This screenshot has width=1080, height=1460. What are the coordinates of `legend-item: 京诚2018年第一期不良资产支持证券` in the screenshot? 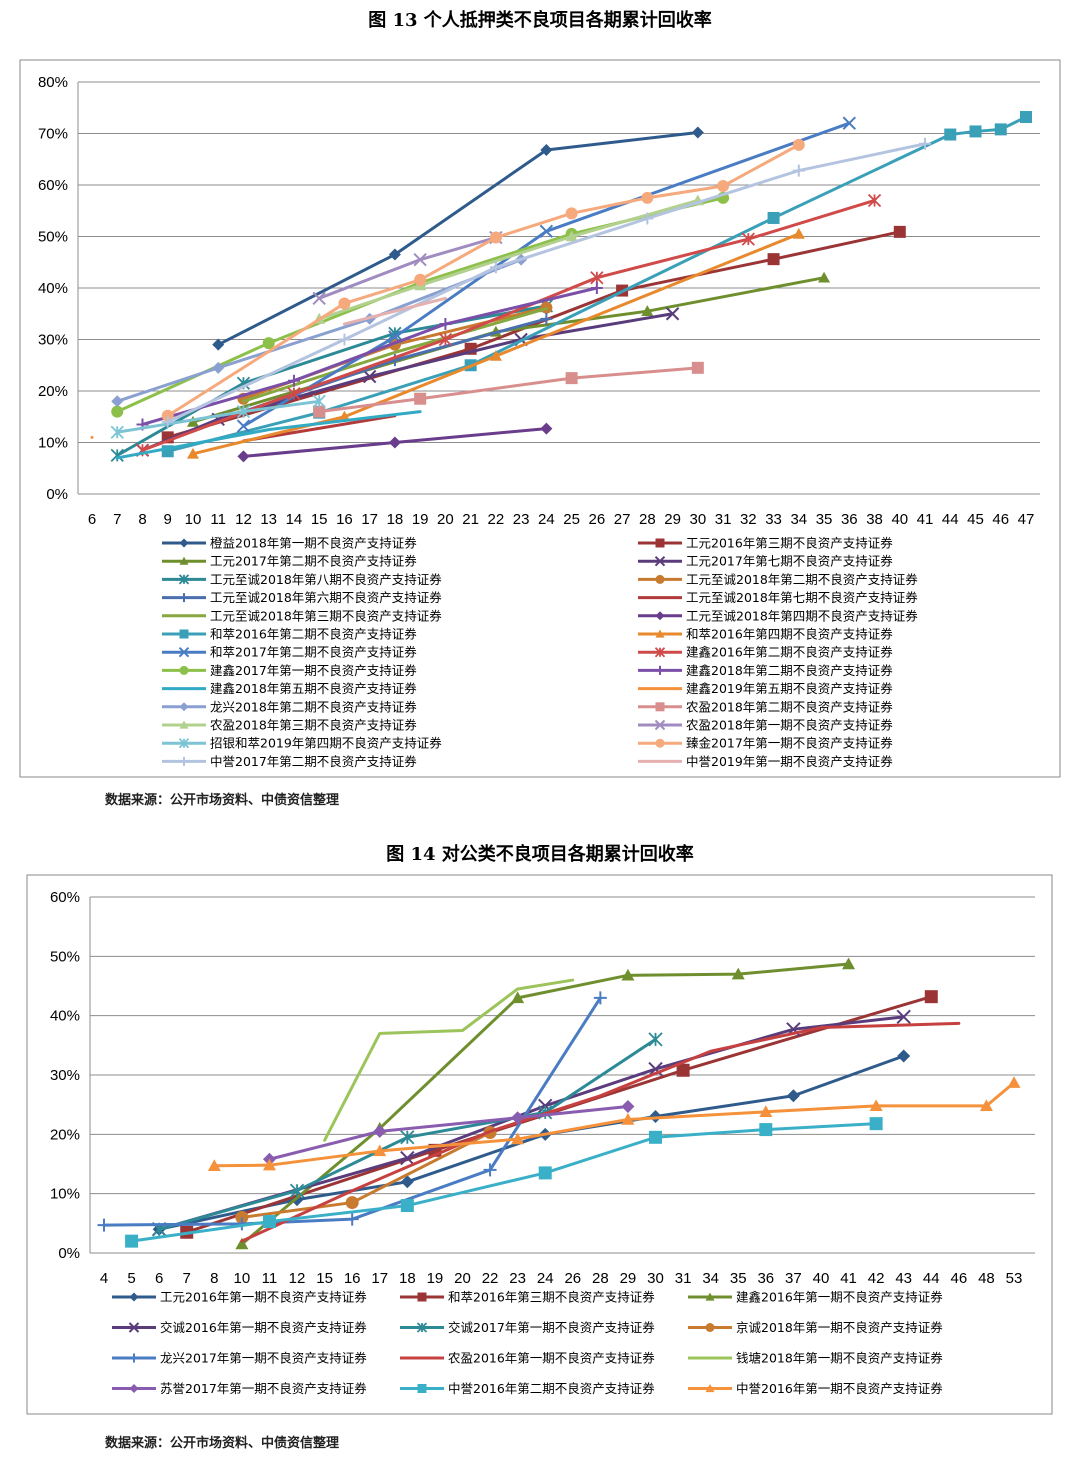 It's located at (815, 1327).